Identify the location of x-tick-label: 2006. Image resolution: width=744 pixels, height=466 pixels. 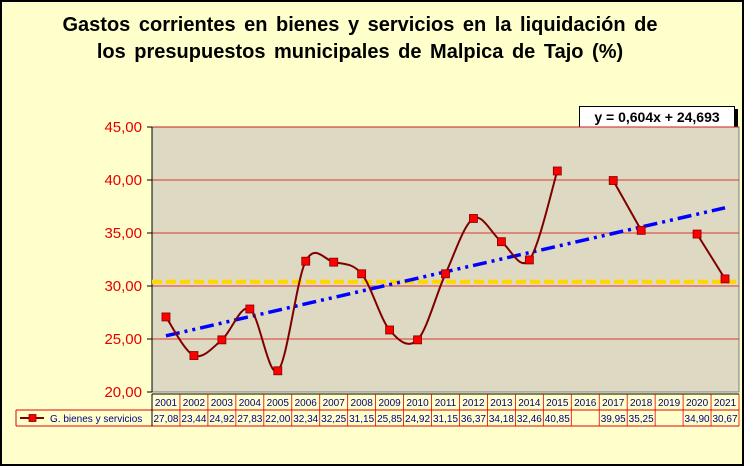
(306, 403).